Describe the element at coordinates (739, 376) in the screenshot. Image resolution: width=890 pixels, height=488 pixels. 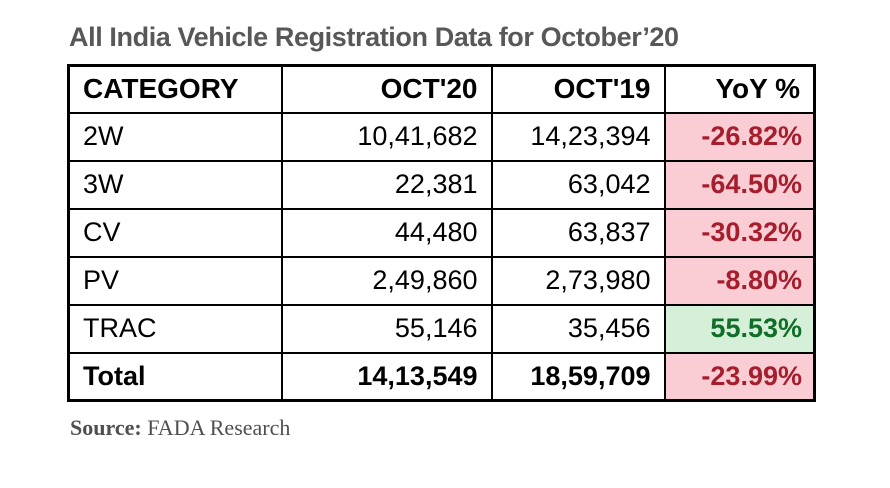
I see `yoy-cell: -23.99%` at that location.